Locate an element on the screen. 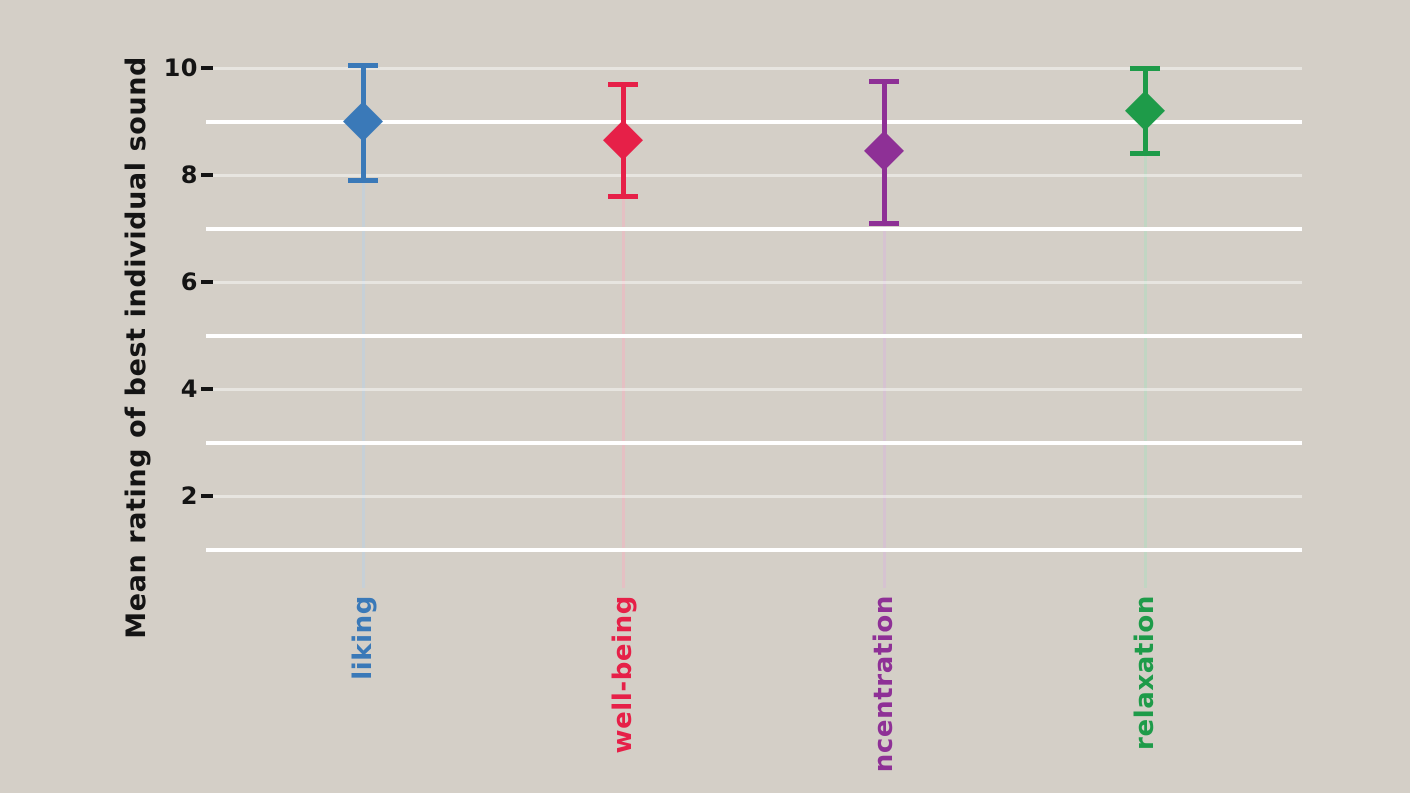  category-label: relaxation is located at coordinates (1145, 672).